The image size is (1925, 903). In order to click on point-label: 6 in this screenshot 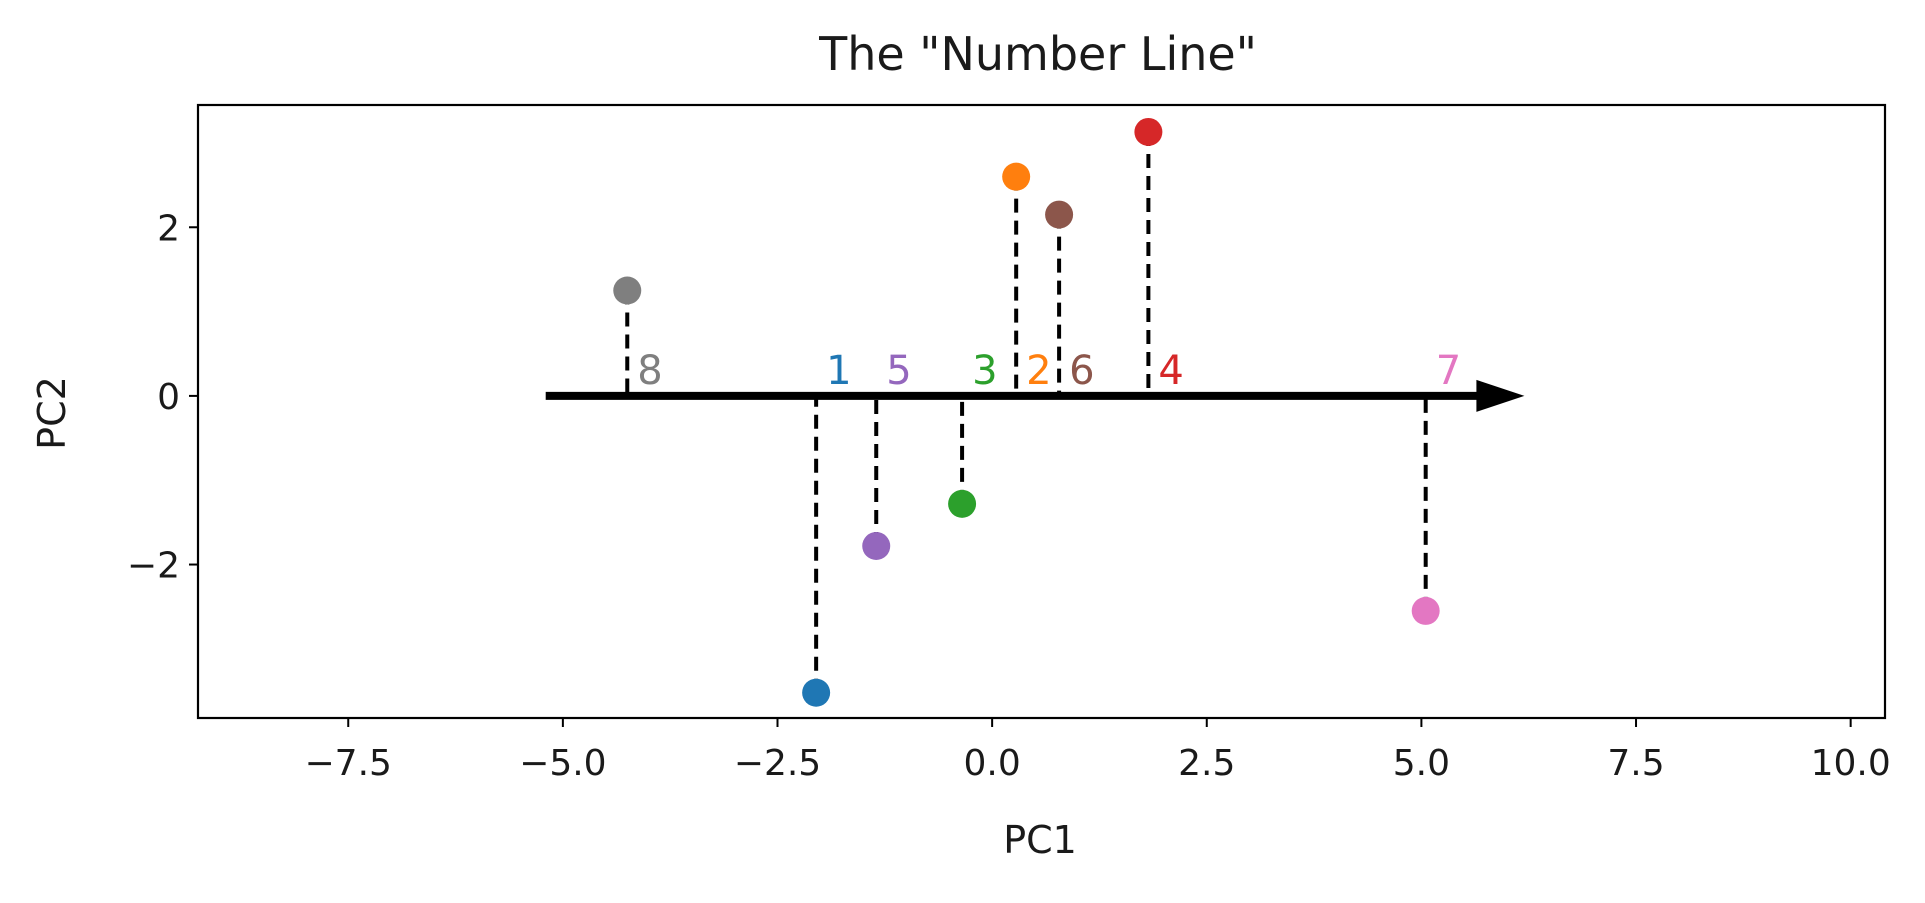, I will do `click(1081, 371)`.